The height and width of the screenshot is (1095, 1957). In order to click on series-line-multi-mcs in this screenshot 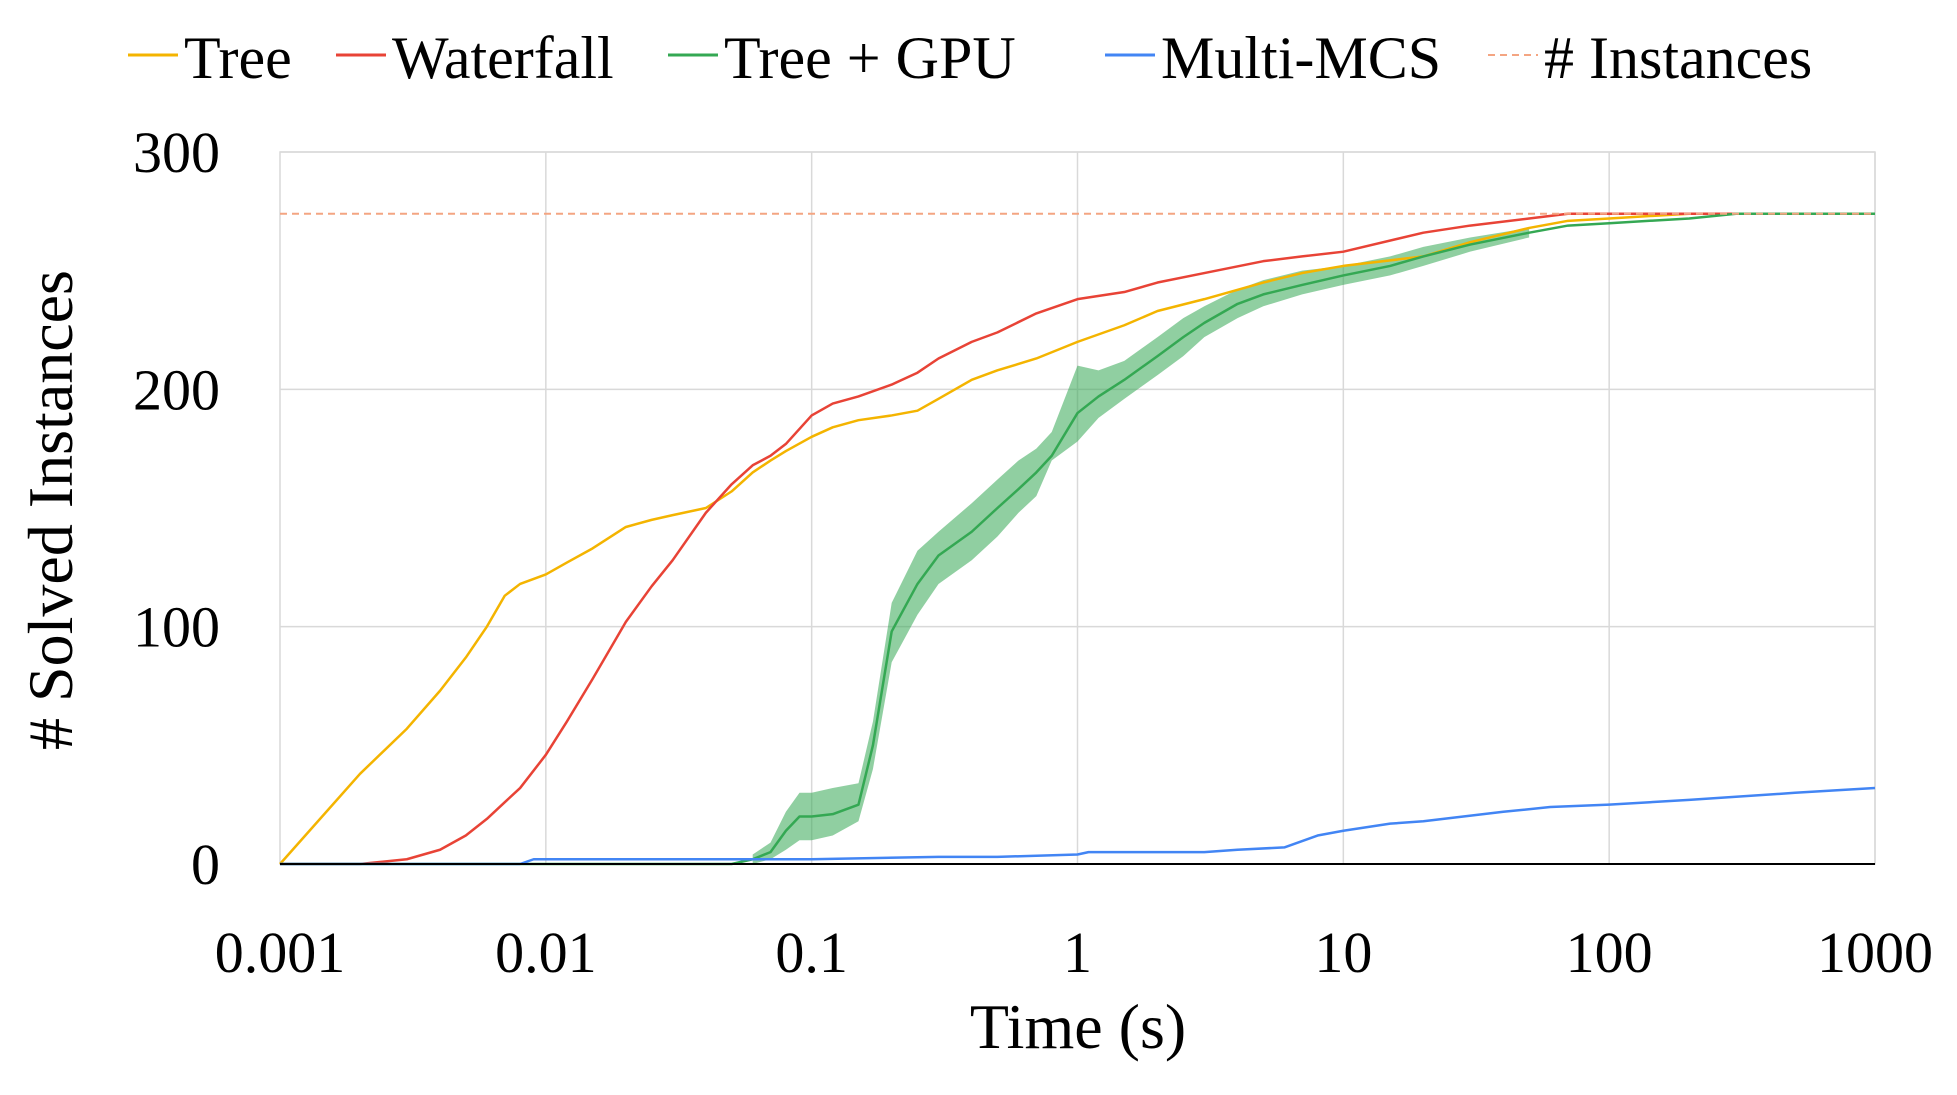, I will do `click(1078, 826)`.